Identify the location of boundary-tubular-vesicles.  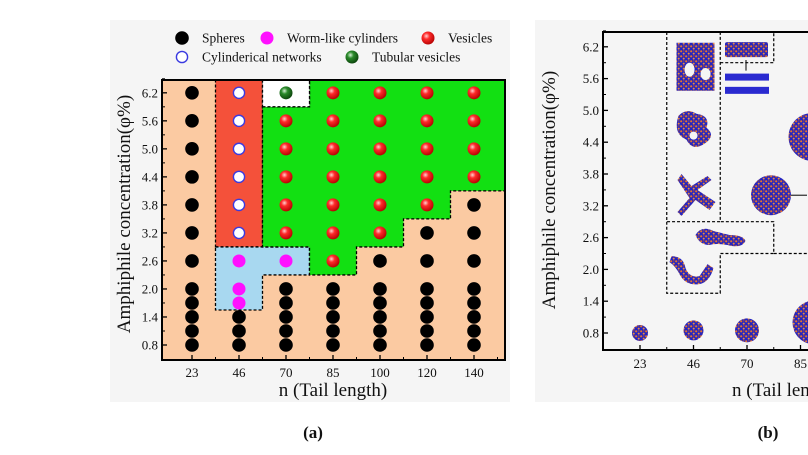
(747, 48).